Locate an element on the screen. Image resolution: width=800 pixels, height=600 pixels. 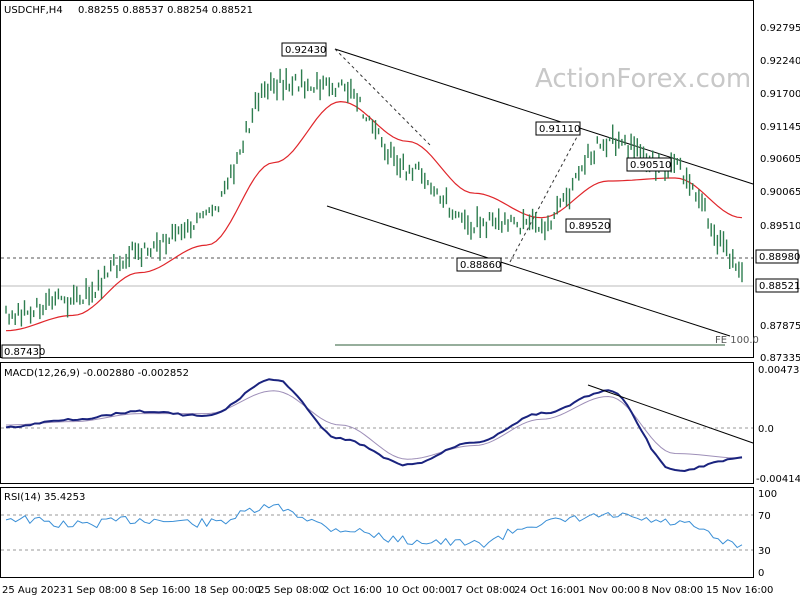
time-tick: 1 Nov 00:00 is located at coordinates (609, 590).